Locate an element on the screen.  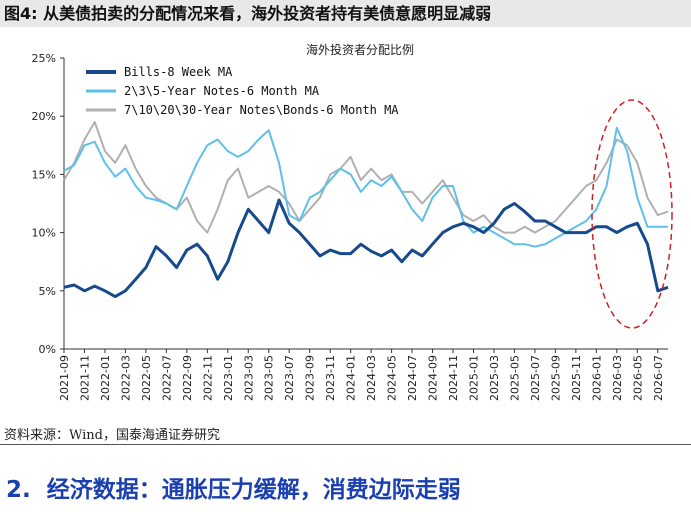
y-tick-label: 25% is located at coordinates (44, 58).